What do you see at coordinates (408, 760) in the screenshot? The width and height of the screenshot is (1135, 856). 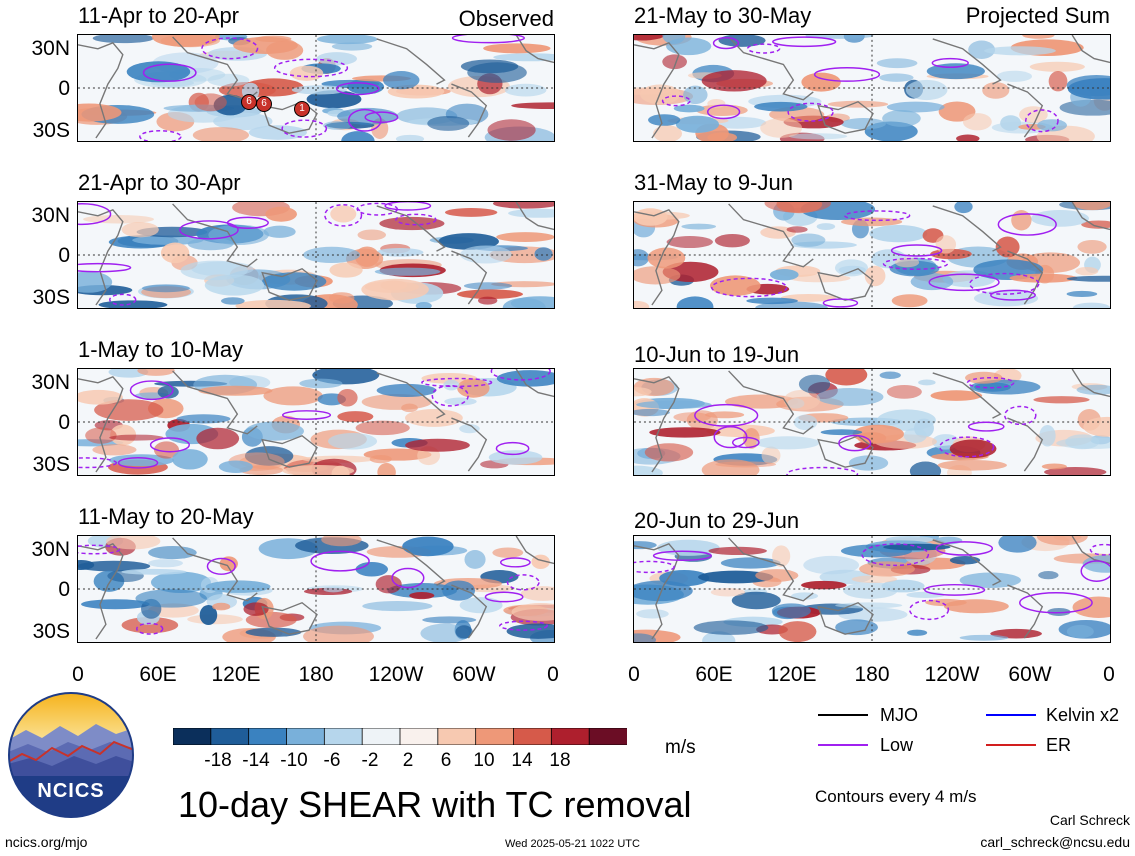 I see `colorbar-tick: 2` at bounding box center [408, 760].